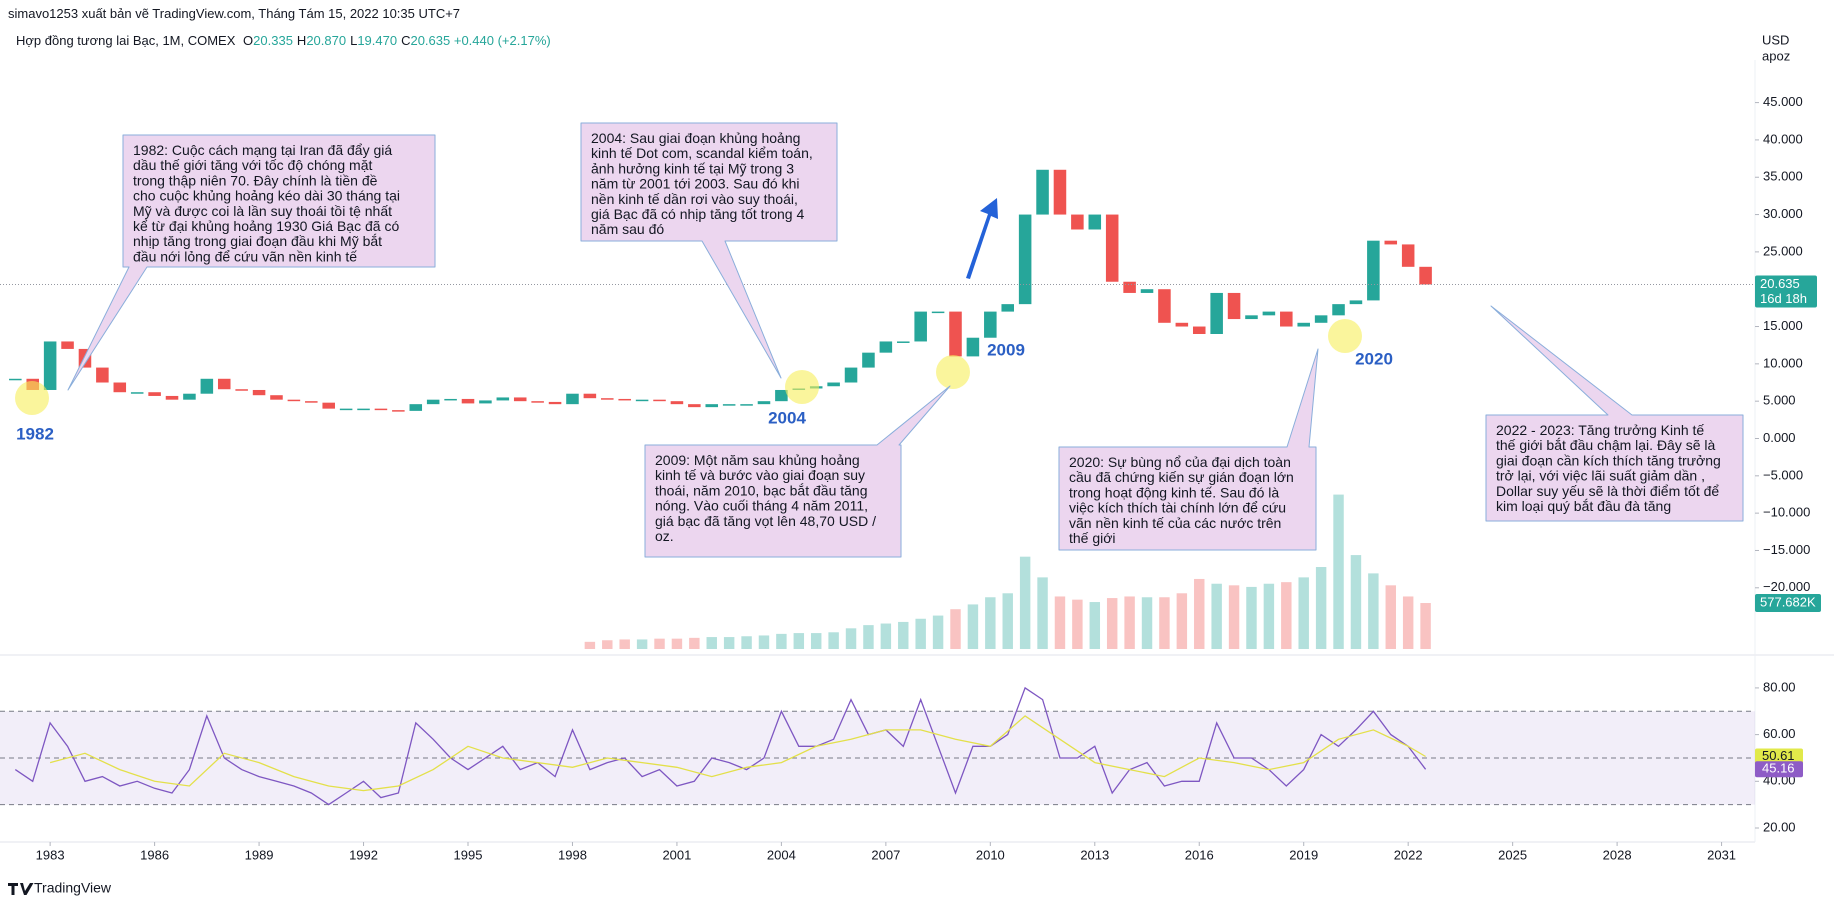 The width and height of the screenshot is (1834, 907). I want to click on callout, so click(1188, 449).